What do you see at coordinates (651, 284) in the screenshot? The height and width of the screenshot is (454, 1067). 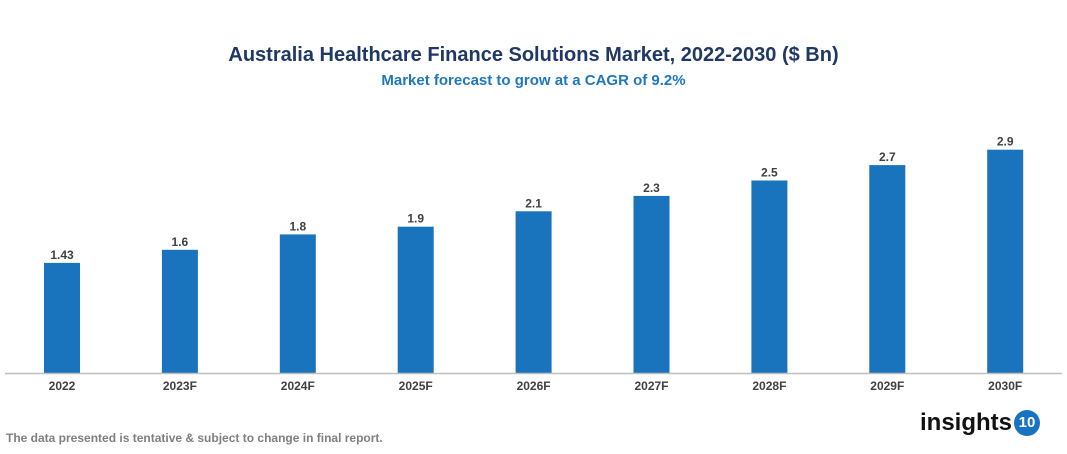 I see `bar-2027F` at bounding box center [651, 284].